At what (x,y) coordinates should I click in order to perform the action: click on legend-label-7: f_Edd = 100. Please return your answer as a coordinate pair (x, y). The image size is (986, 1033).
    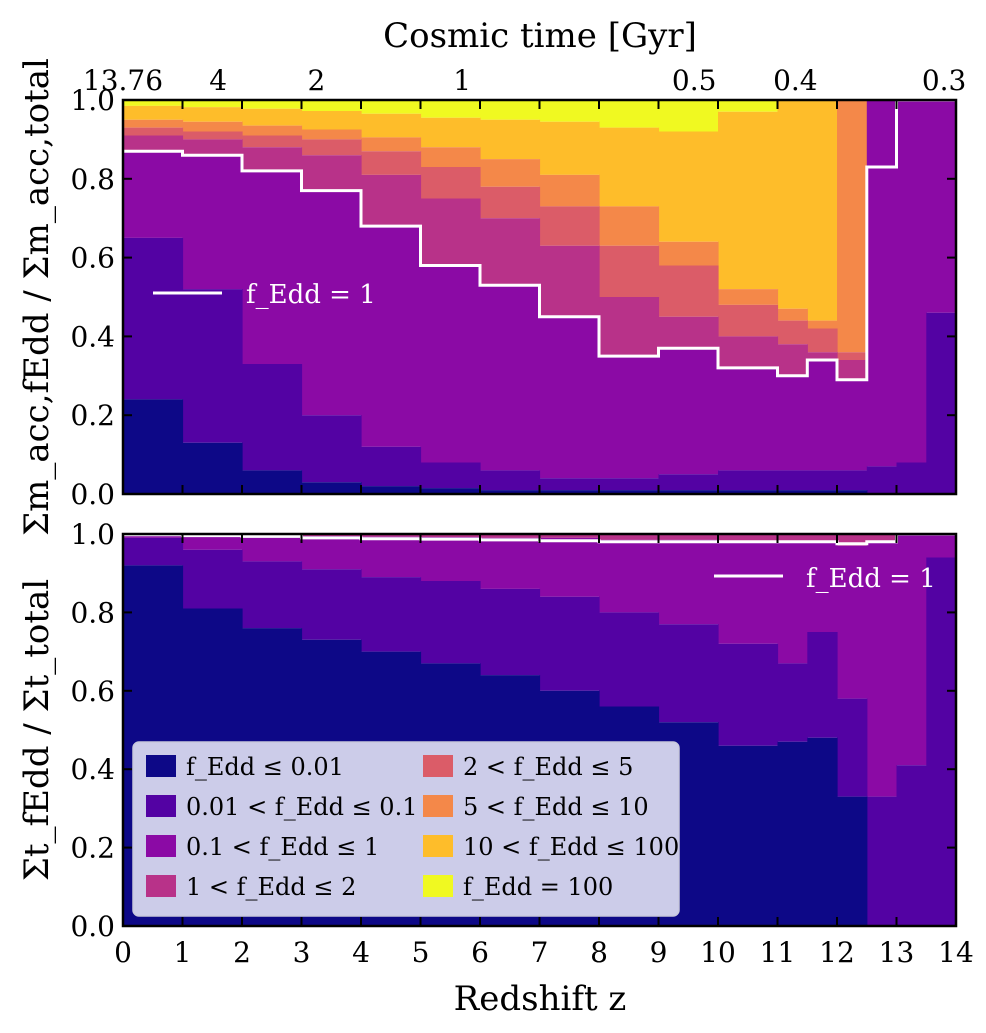
    Looking at the image, I should click on (538, 887).